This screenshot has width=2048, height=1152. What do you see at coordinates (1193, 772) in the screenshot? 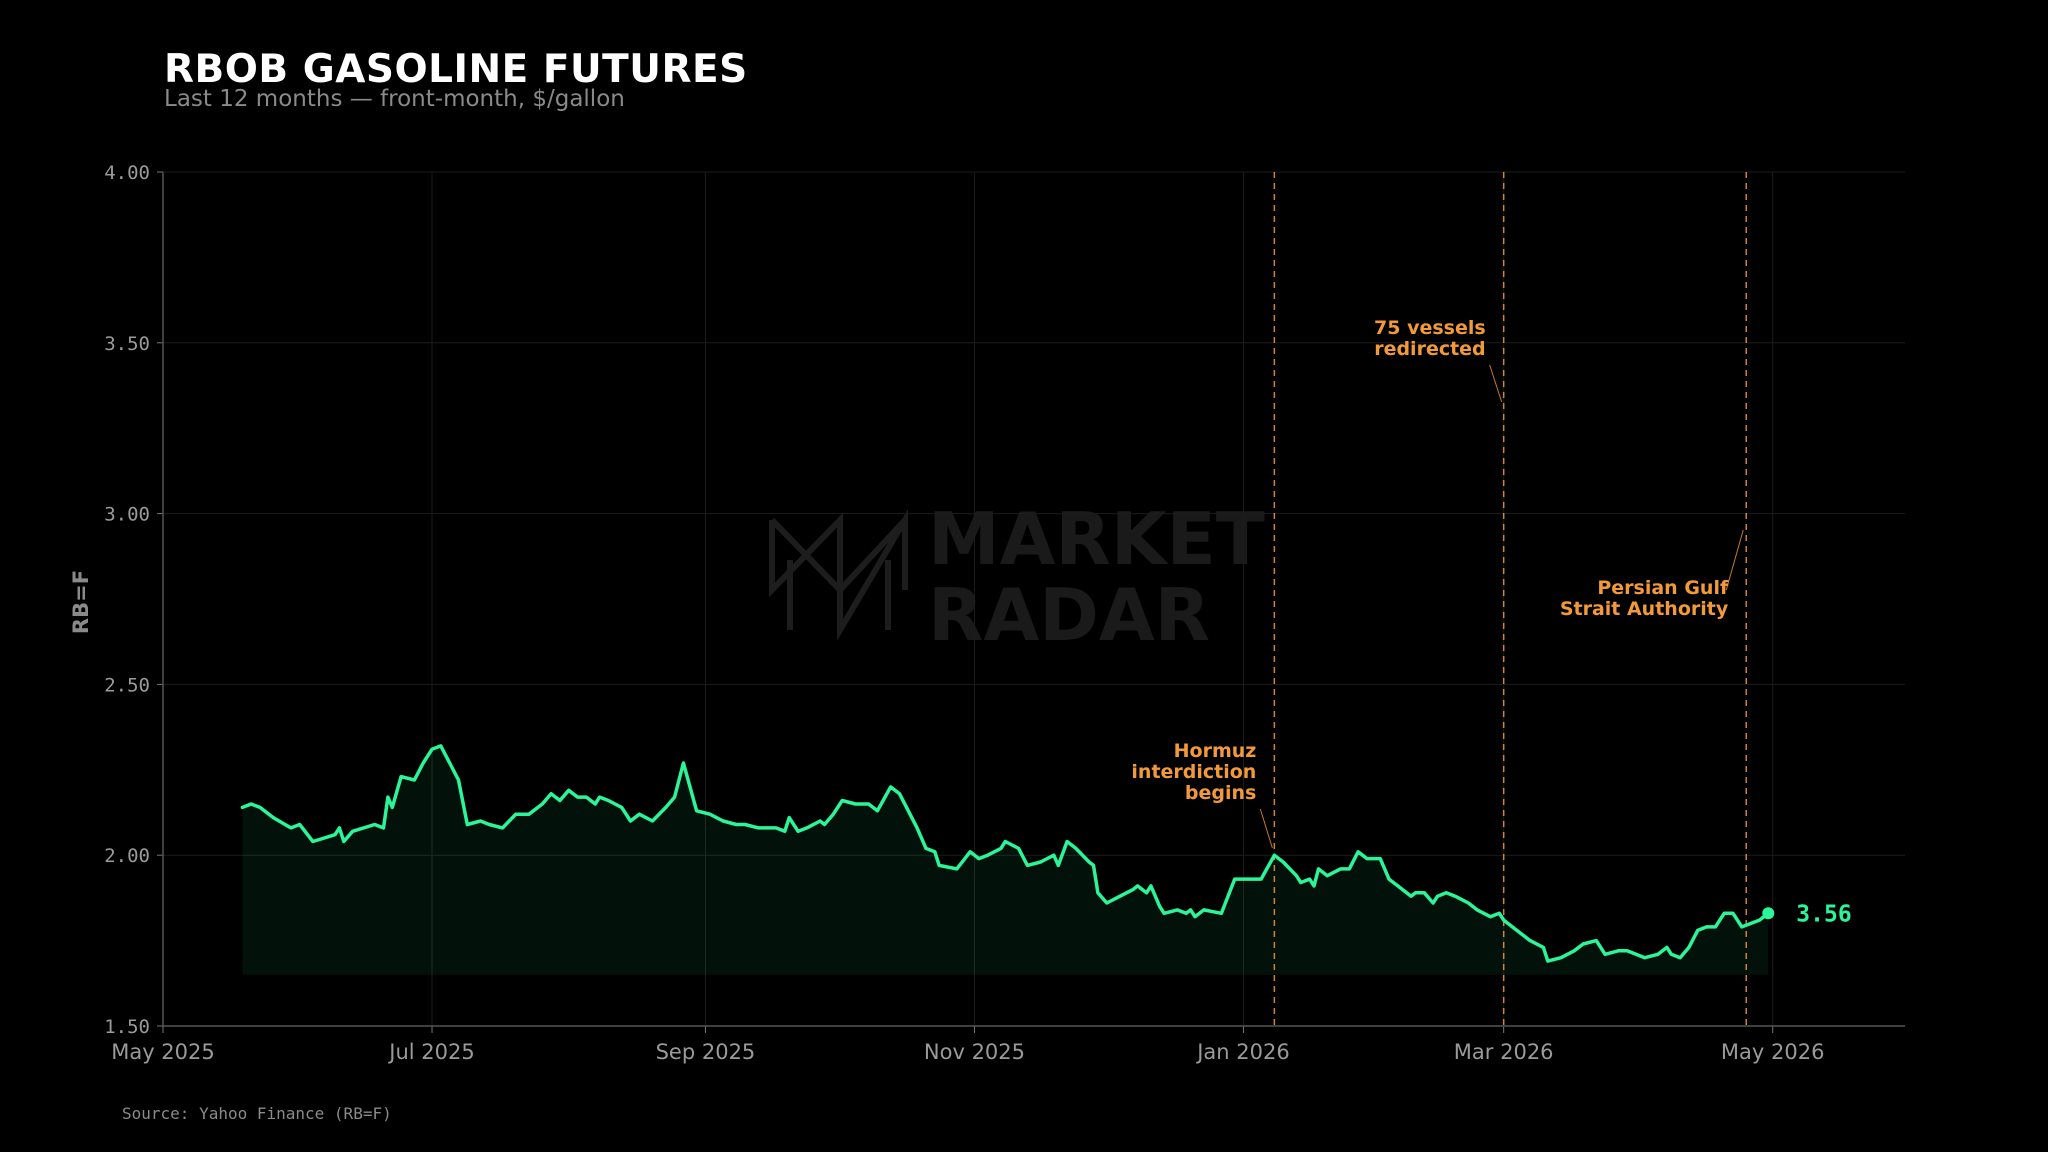
I see `annotation-label: interdiction` at bounding box center [1193, 772].